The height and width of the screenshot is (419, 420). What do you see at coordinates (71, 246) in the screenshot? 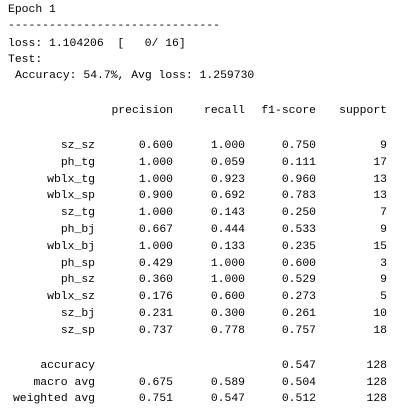
I see `row-label: wblx_bj` at bounding box center [71, 246].